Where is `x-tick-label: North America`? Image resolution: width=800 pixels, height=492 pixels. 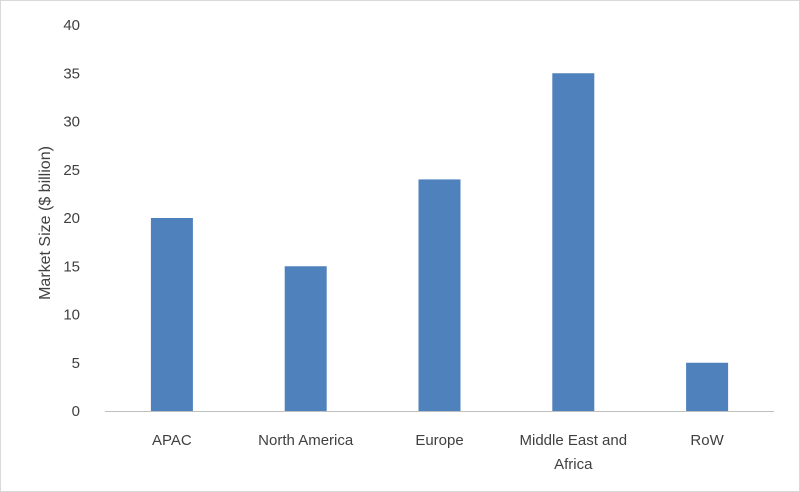 x-tick-label: North America is located at coordinates (306, 440).